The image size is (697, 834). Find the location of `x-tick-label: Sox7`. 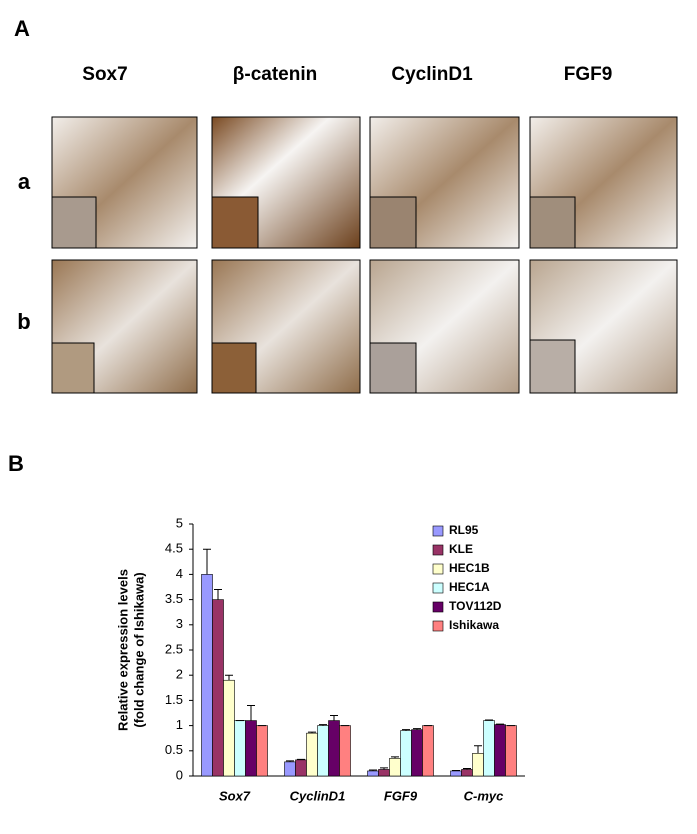

x-tick-label: Sox7 is located at coordinates (235, 795).